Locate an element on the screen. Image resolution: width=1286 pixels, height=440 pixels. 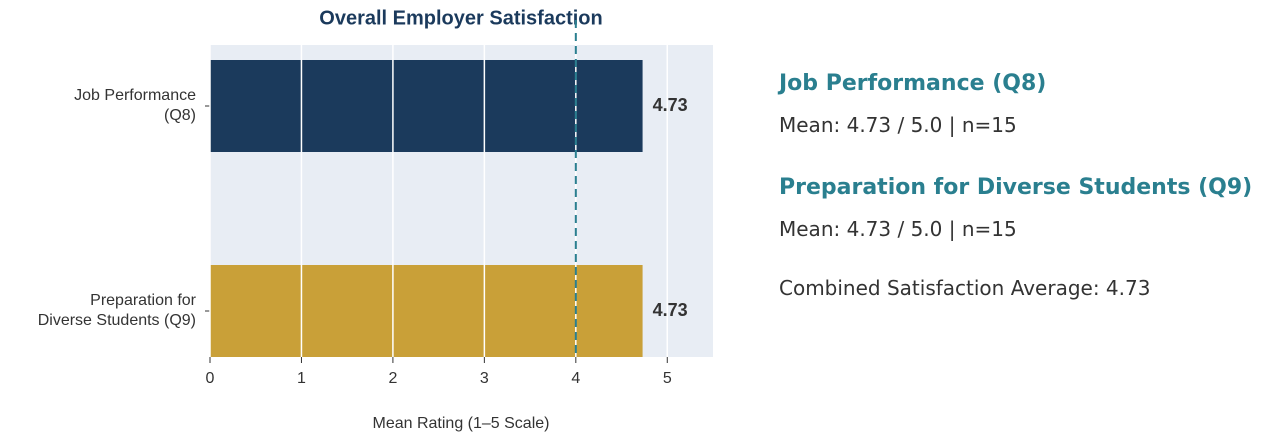
footer-text: Combined Satisfaction Average: 4.73 is located at coordinates (965, 288).